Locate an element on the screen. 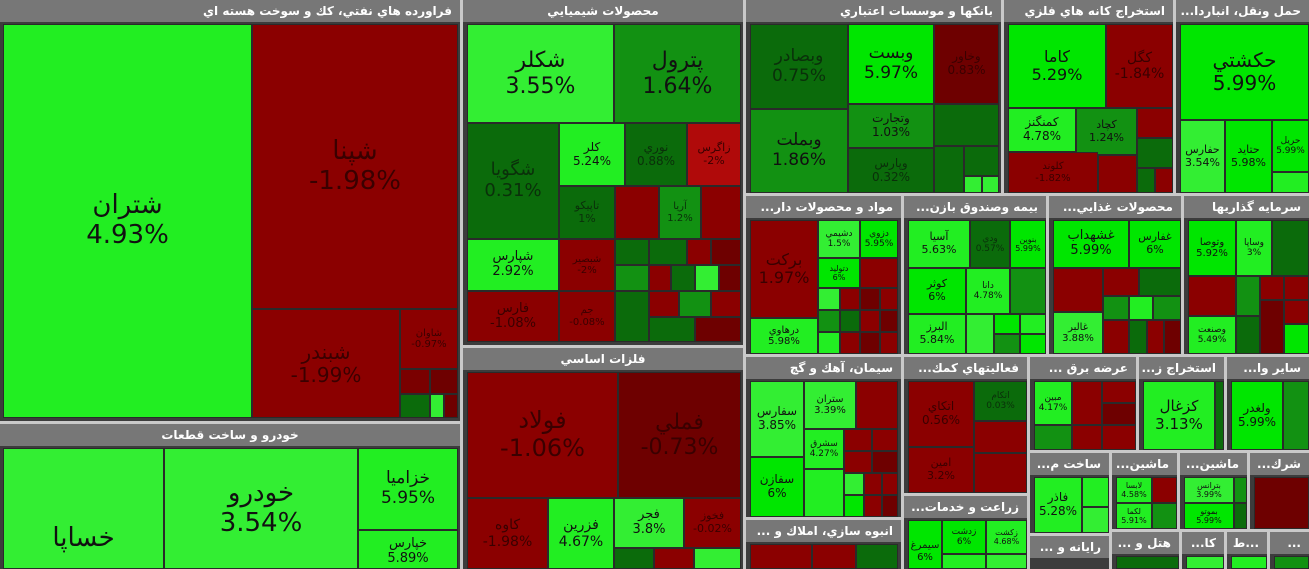 This screenshot has width=1309, height=569. tile-labsa: لابسا 4.58% is located at coordinates (1134, 490).